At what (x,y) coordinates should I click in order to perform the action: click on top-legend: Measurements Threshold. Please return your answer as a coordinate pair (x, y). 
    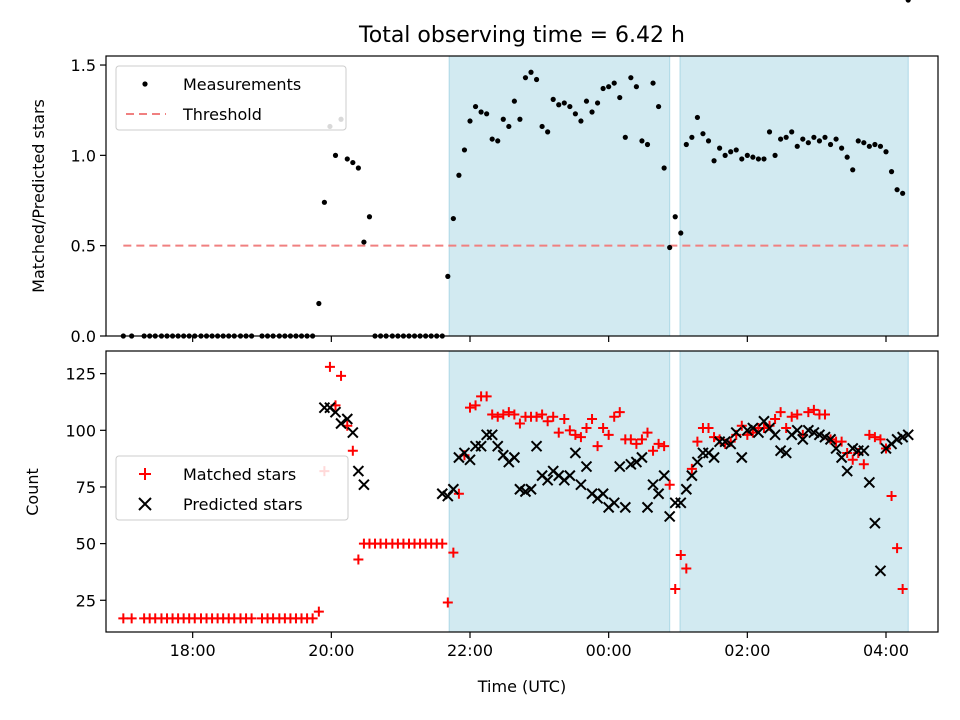
    Looking at the image, I should click on (231, 98).